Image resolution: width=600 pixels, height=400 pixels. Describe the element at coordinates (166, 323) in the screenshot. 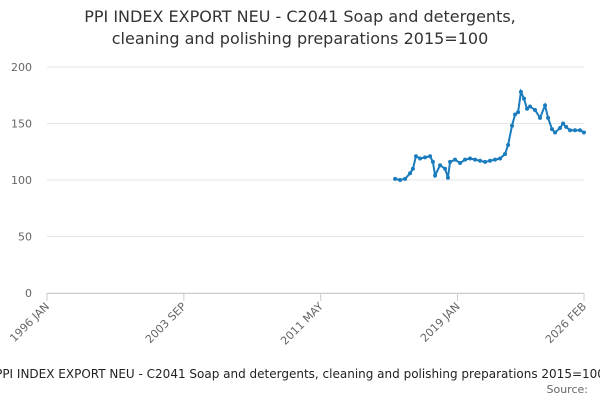

I see `x-tick-label: 2003 SEP` at that location.